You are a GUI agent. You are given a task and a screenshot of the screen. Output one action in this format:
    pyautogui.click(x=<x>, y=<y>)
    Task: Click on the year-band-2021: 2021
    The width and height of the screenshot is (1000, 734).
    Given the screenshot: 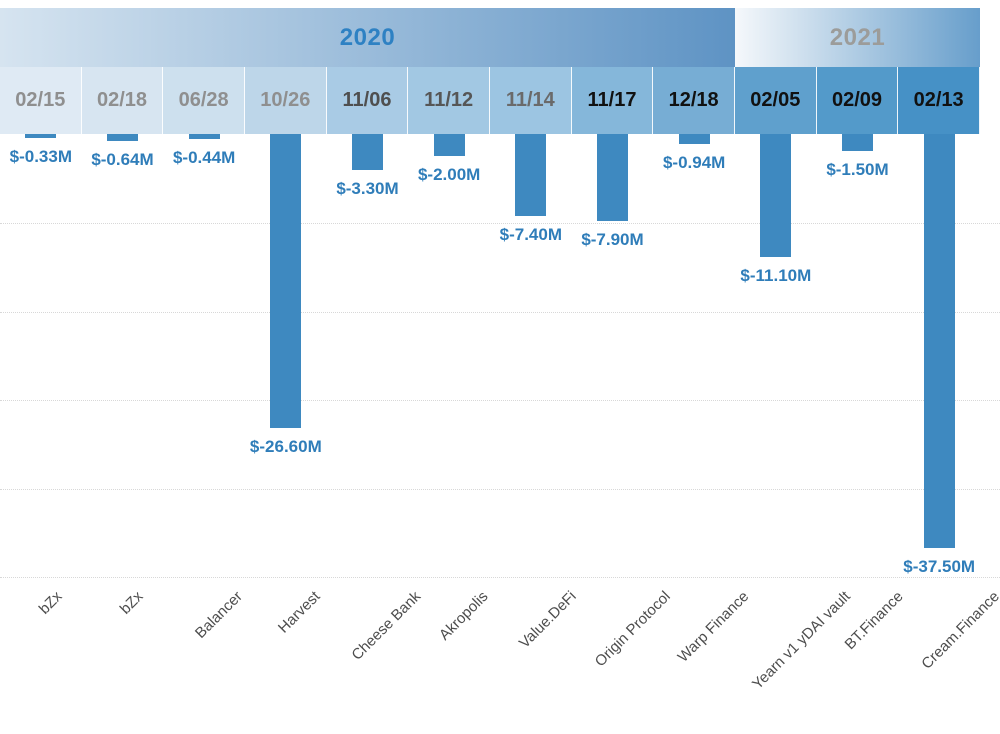 What is the action you would take?
    pyautogui.click(x=857, y=37)
    